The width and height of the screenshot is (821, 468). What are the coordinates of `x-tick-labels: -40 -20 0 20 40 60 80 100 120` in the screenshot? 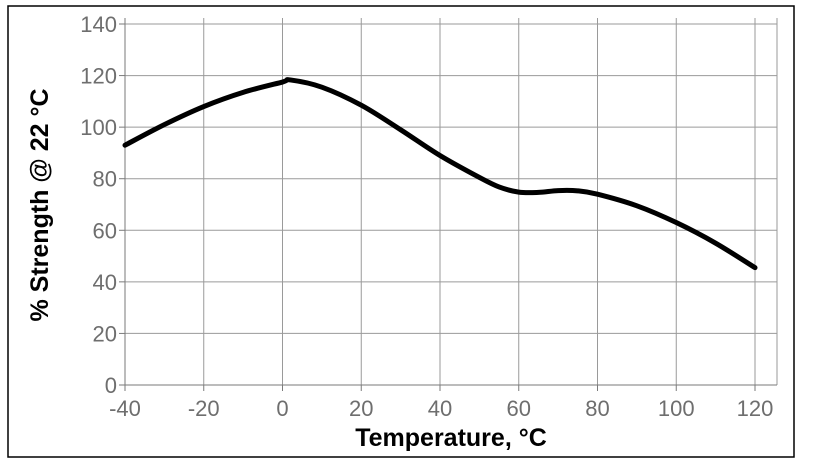 It's located at (441, 408).